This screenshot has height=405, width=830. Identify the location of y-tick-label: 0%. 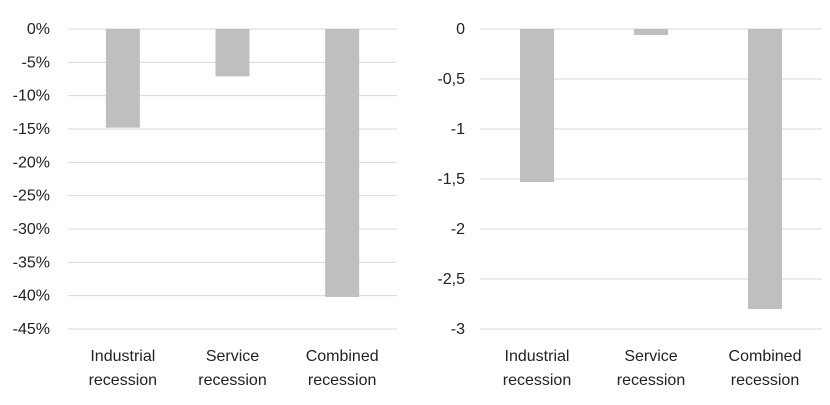
(38, 29).